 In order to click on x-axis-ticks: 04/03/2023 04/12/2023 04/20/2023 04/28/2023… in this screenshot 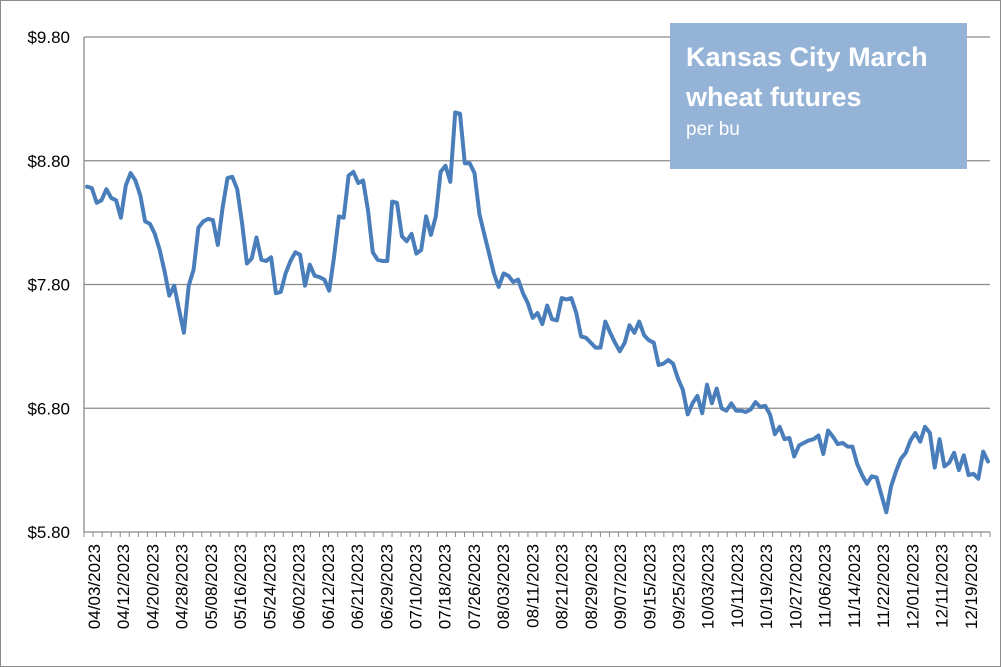, I will do `click(537, 580)`.